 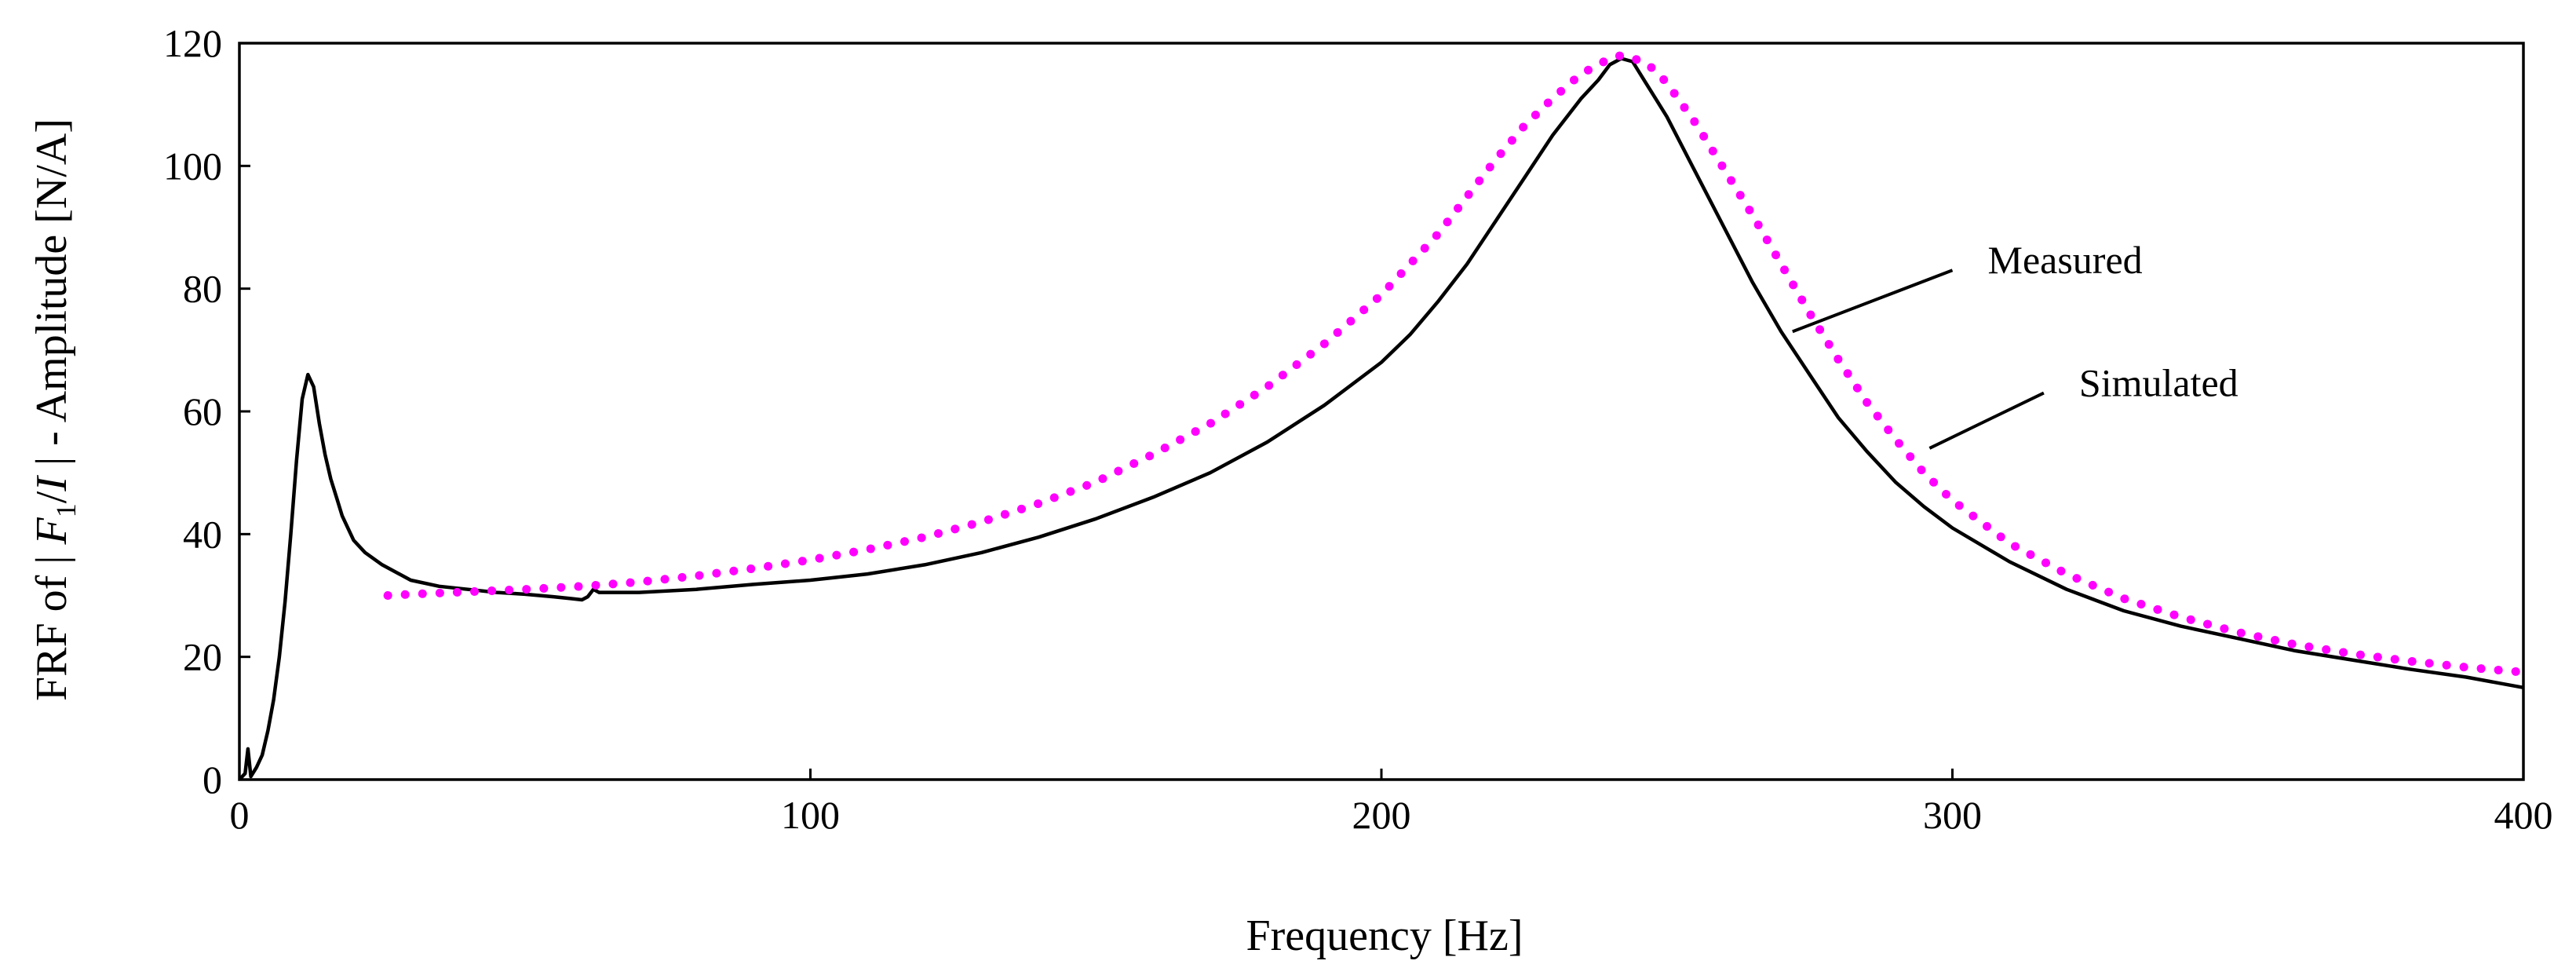 What do you see at coordinates (202, 534) in the screenshot?
I see `y-tick-label: 40` at bounding box center [202, 534].